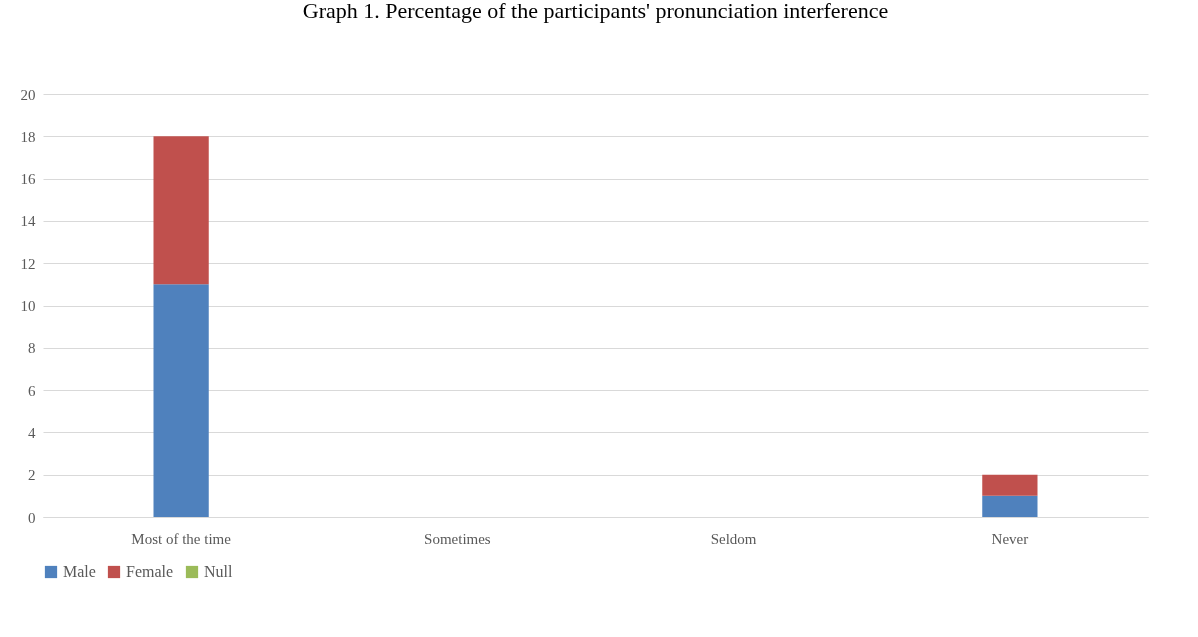 The width and height of the screenshot is (1198, 637). I want to click on y-tick-label: 20, so click(28, 94).